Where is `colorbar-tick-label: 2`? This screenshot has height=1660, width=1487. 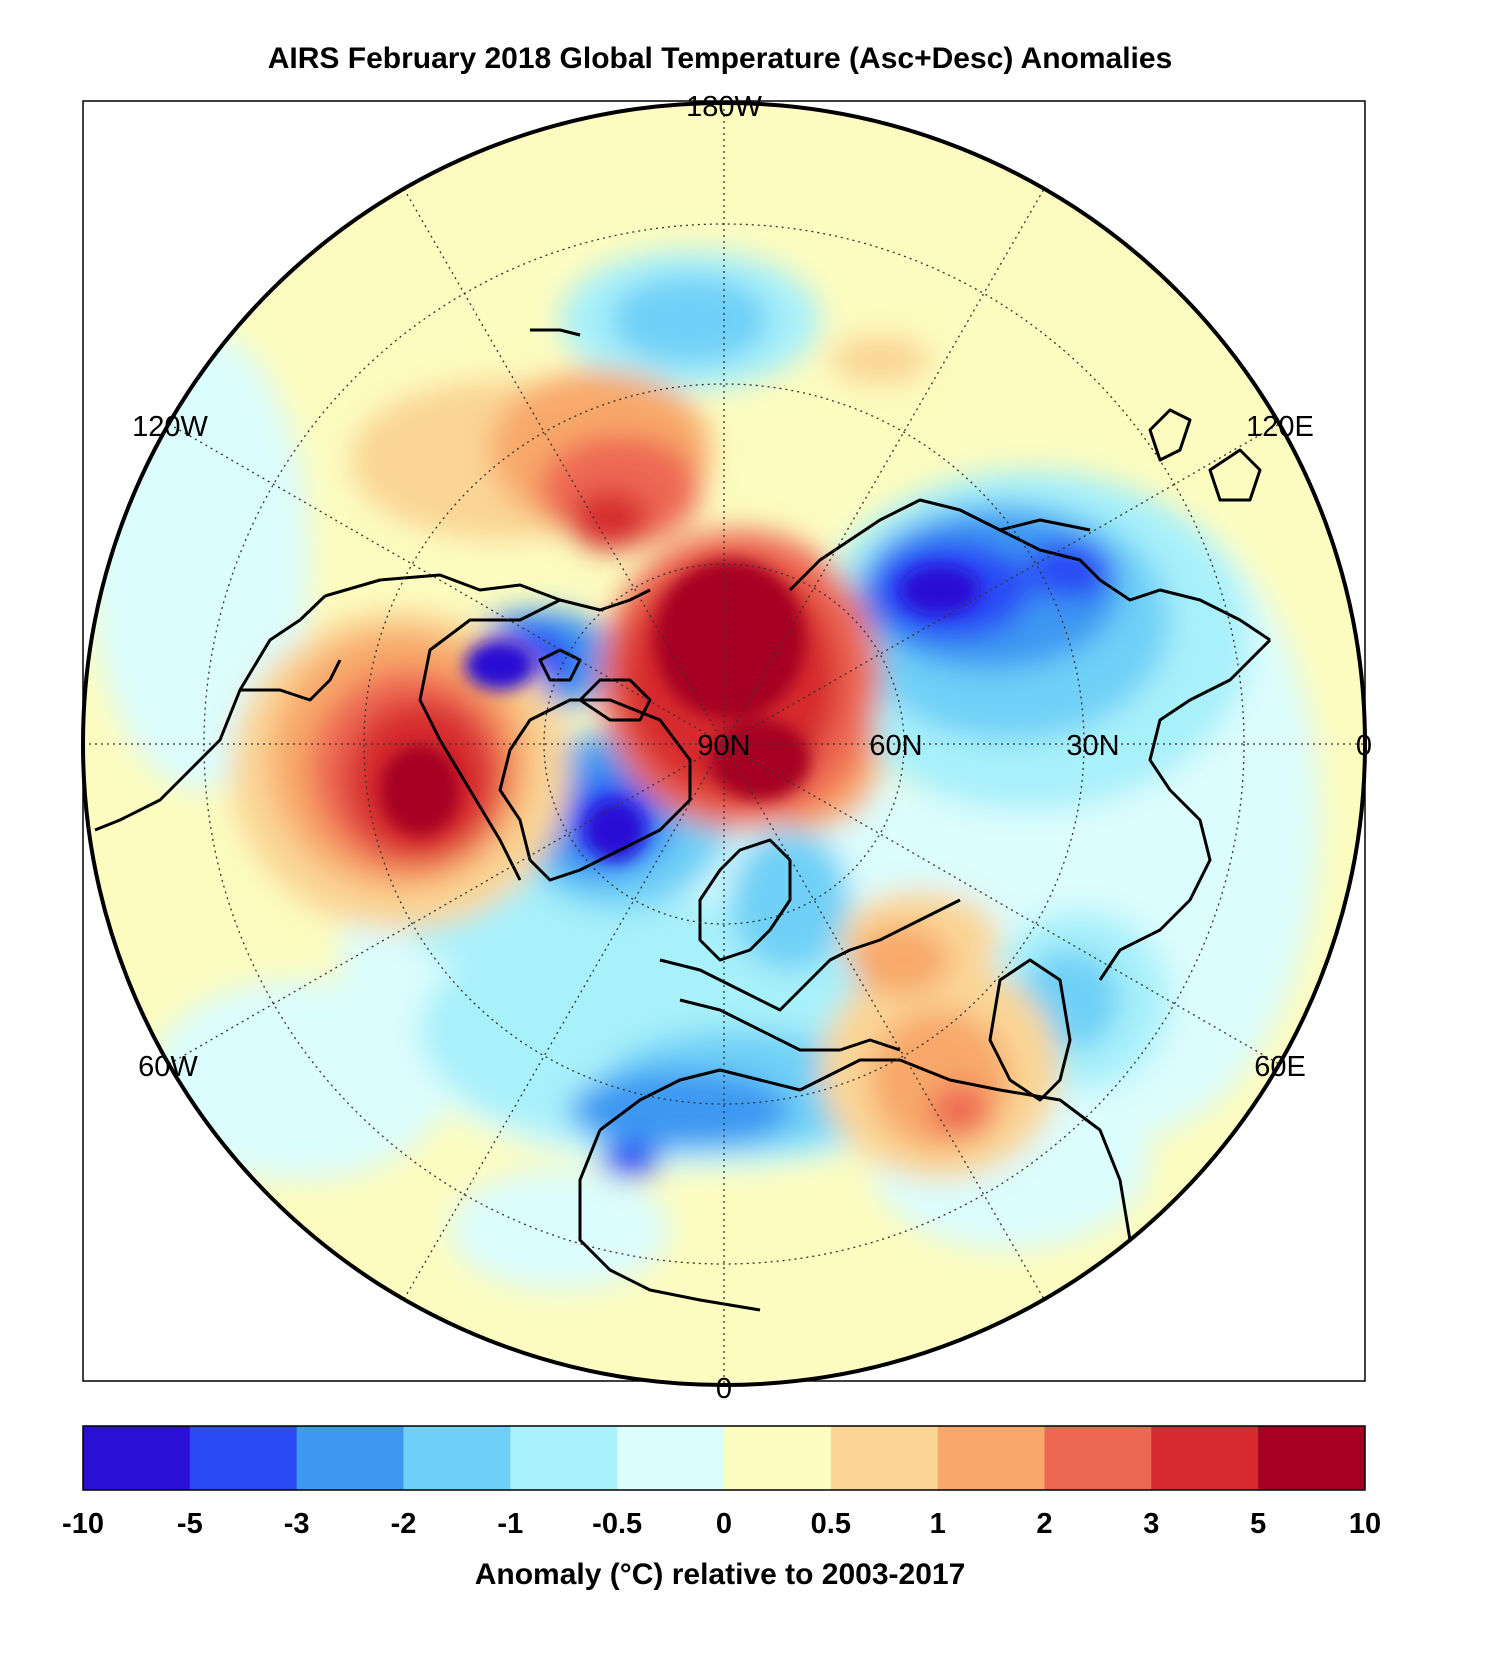 colorbar-tick-label: 2 is located at coordinates (1044, 1524).